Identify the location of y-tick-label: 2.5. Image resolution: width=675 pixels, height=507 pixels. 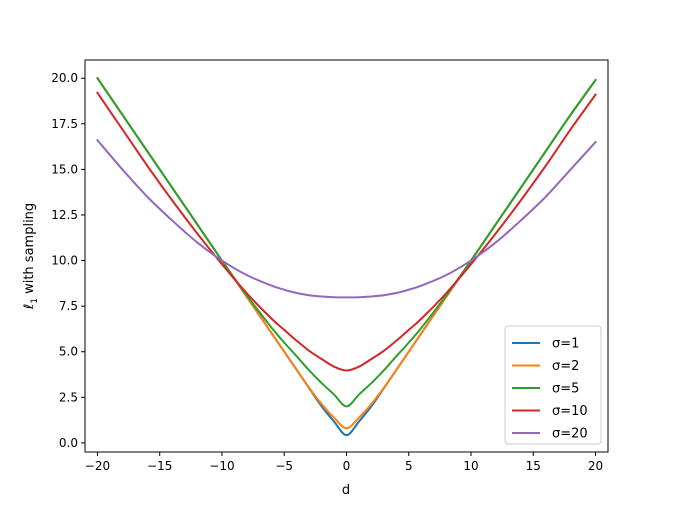
(68, 397).